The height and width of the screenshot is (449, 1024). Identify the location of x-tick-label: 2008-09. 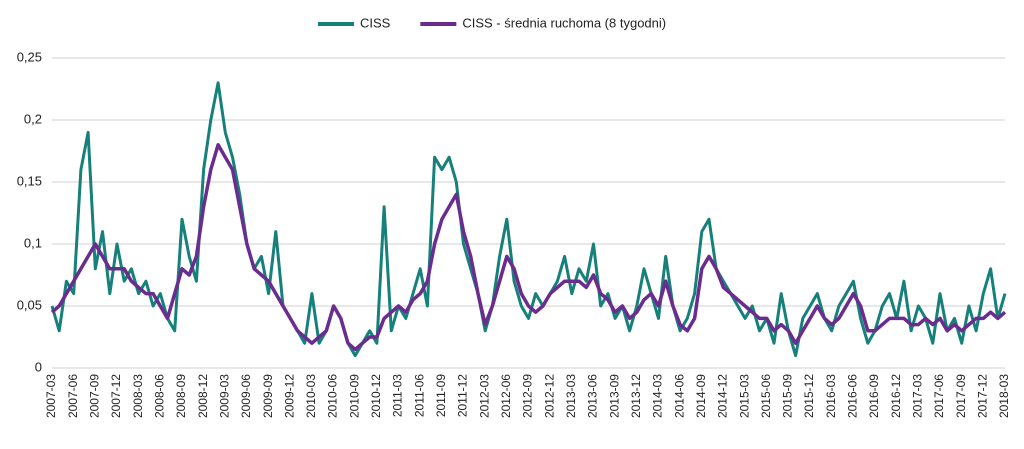
(181, 396).